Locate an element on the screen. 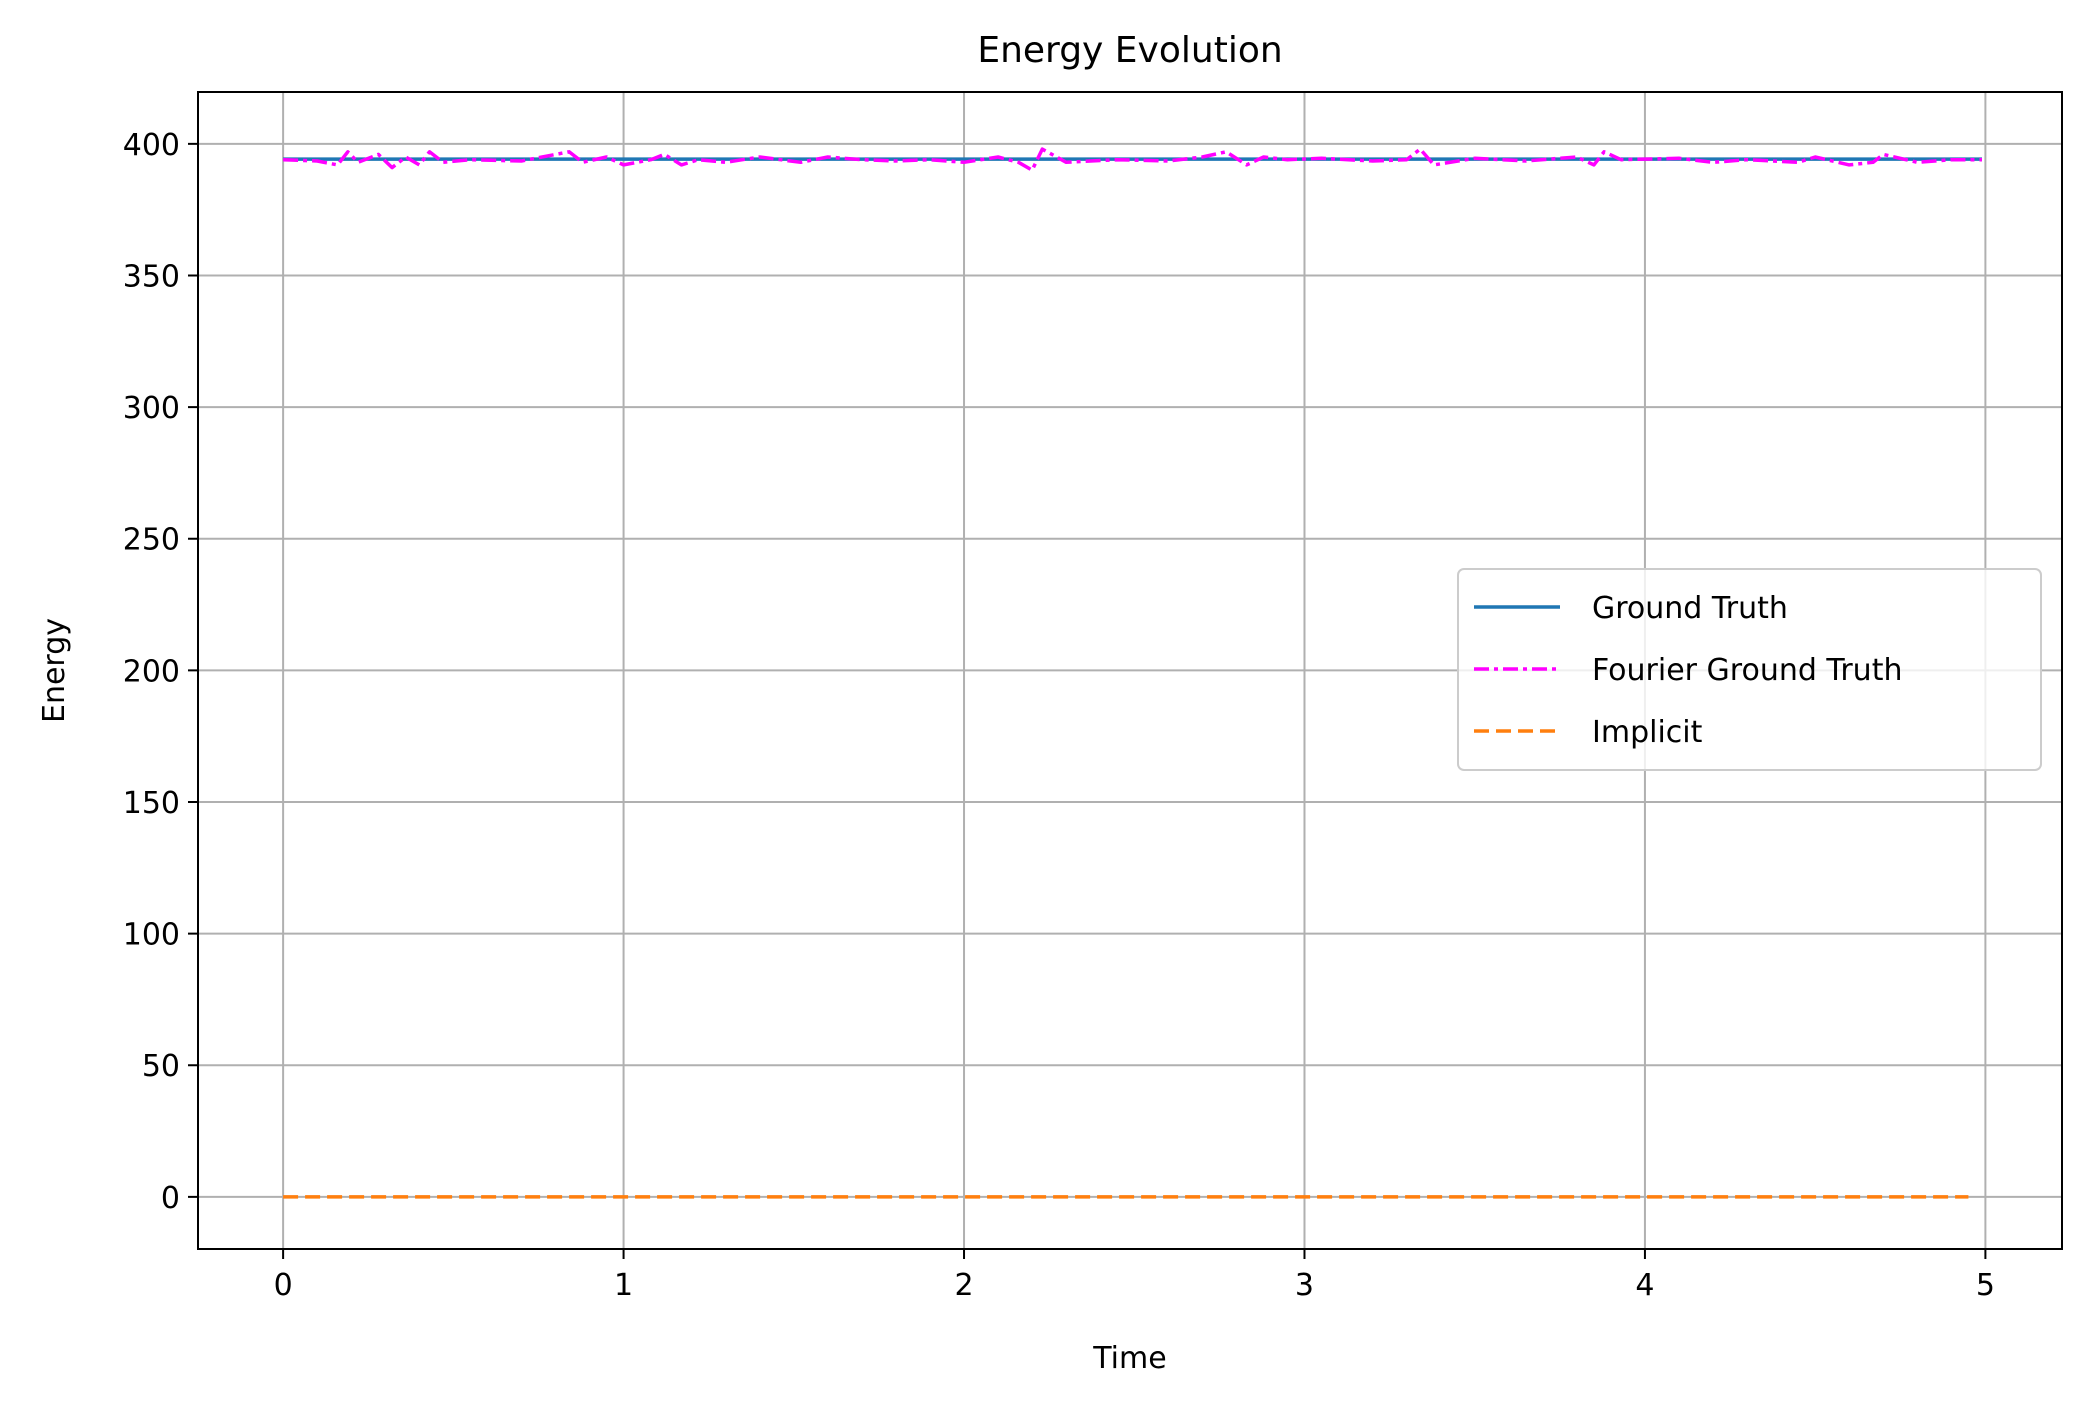 This screenshot has width=2087, height=1407. legend-label: Implicit is located at coordinates (1647, 732).